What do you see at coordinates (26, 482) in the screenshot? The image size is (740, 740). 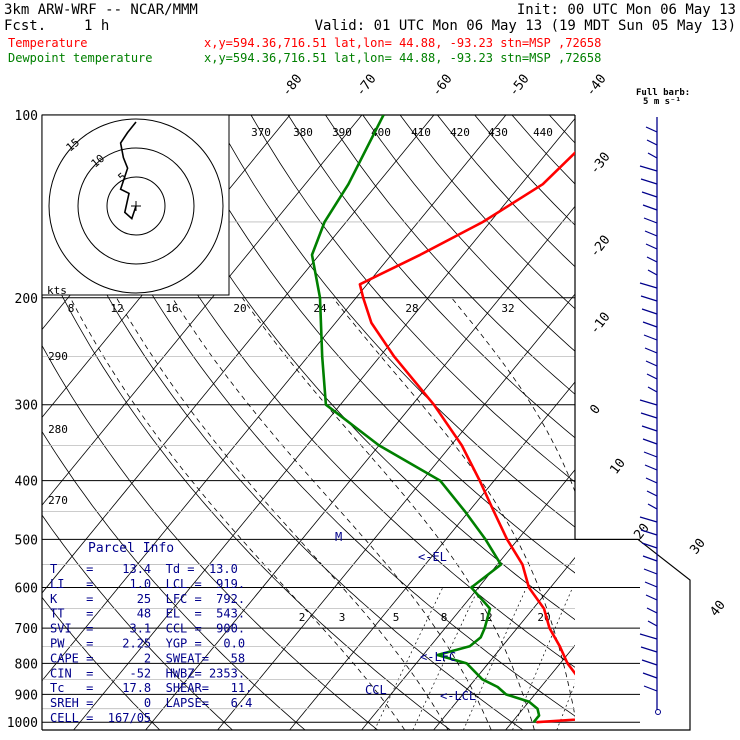 I see `pressure-label: 400` at bounding box center [26, 482].